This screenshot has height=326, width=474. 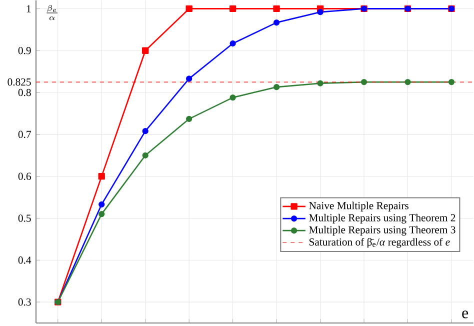 I want to click on legend-label: Naive Multiple Repairs, so click(x=358, y=207).